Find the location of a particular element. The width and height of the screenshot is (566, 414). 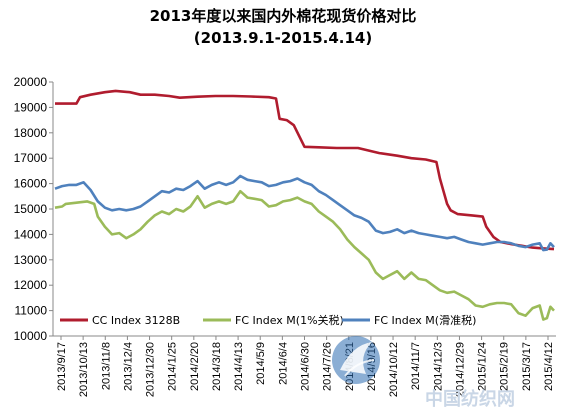

x-tick-label: 2014/3/18 is located at coordinates (217, 366).